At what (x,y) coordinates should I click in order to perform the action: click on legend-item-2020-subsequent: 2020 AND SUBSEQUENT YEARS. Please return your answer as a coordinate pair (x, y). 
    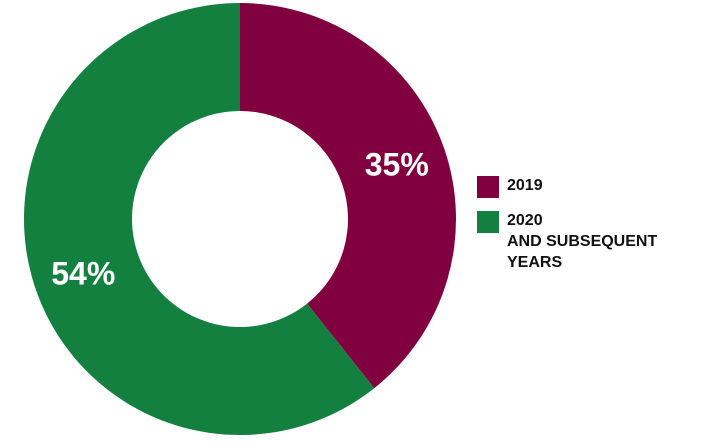
    Looking at the image, I should click on (587, 241).